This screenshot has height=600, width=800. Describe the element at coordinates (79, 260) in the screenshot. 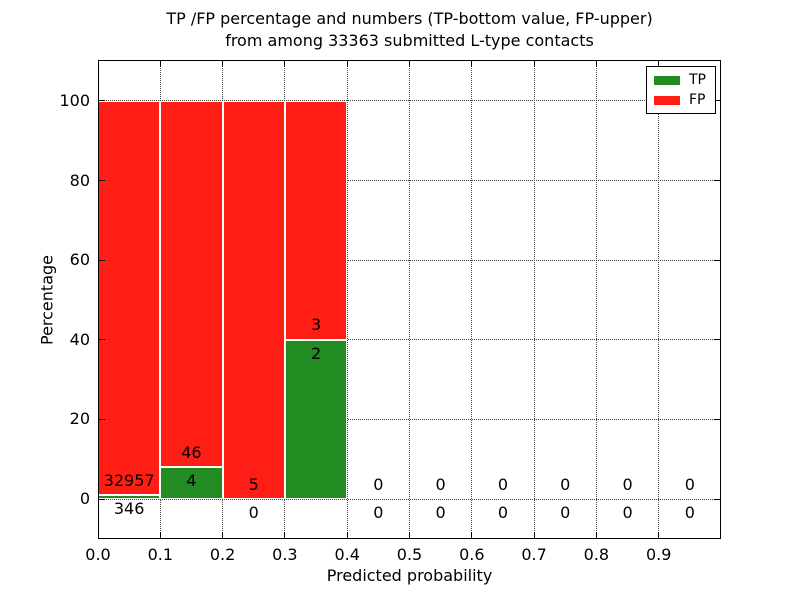

I see `y-tick-label: 60` at that location.